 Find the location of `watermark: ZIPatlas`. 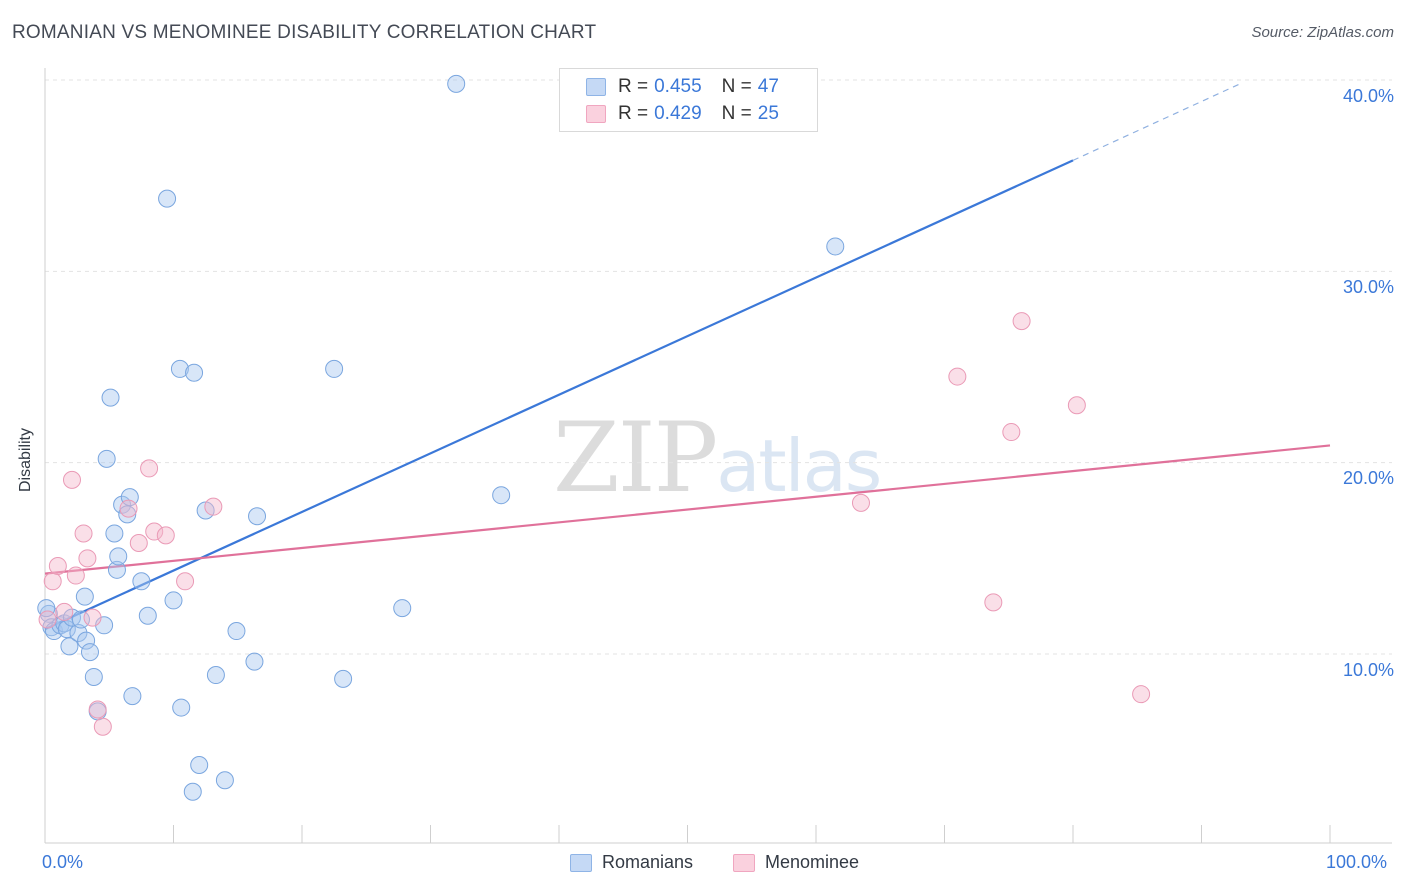

watermark: ZIPatlas is located at coordinates (717, 458).